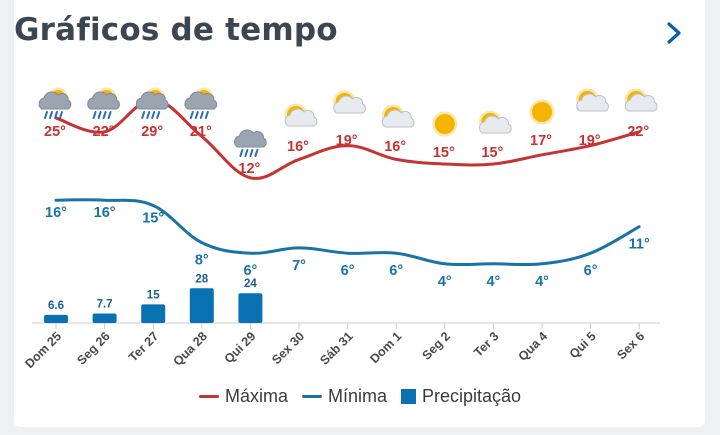 This screenshot has width=720, height=435. I want to click on page-title: Gráficos de tempo, so click(176, 30).